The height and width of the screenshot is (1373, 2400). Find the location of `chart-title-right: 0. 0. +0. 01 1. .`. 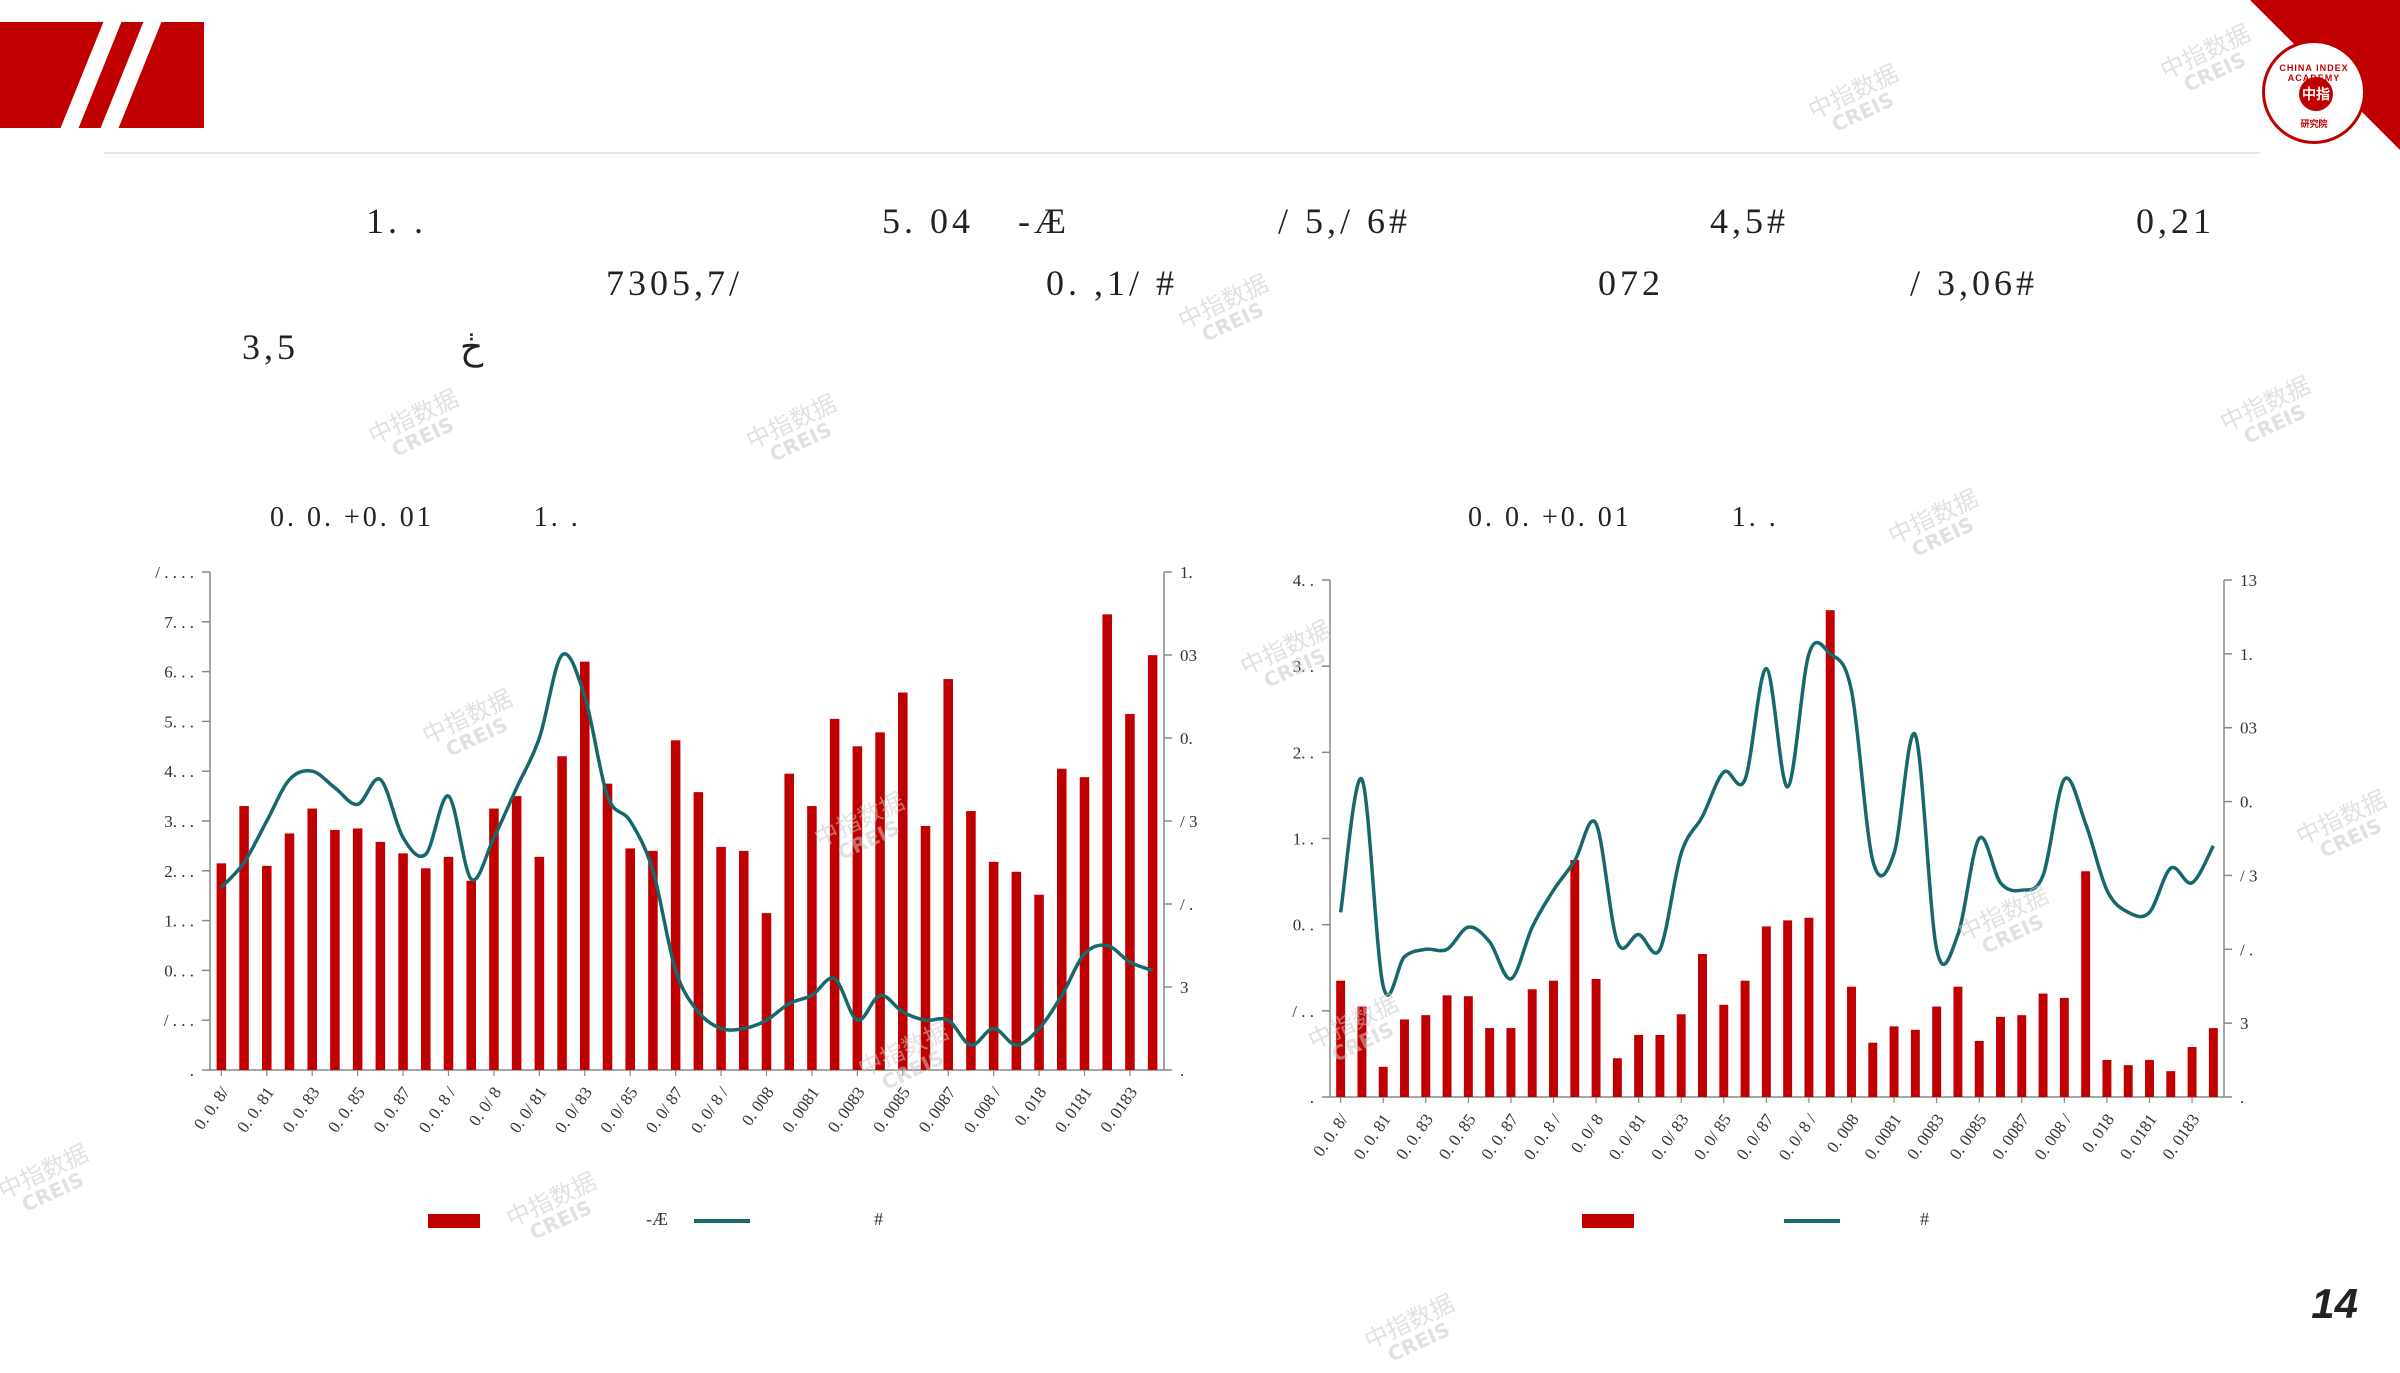

chart-title-right: 0. 0. +0. 01 1. . is located at coordinates (1623, 518).